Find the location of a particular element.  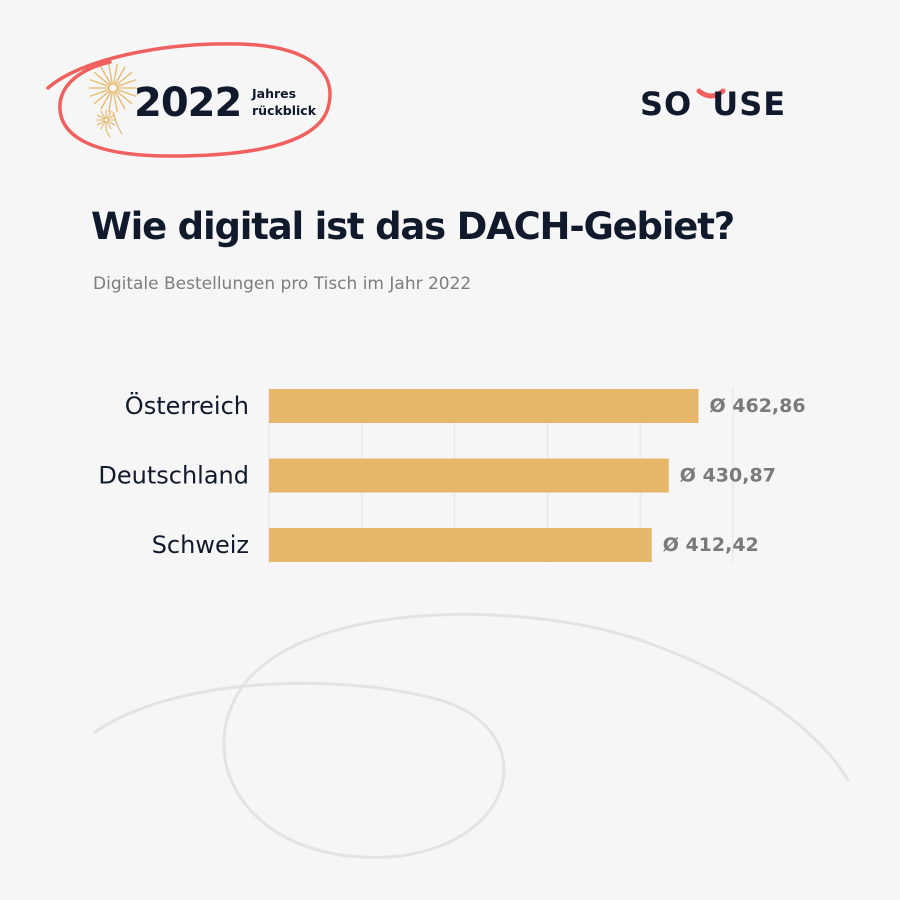

value-label: Ø 462,86 is located at coordinates (758, 406).